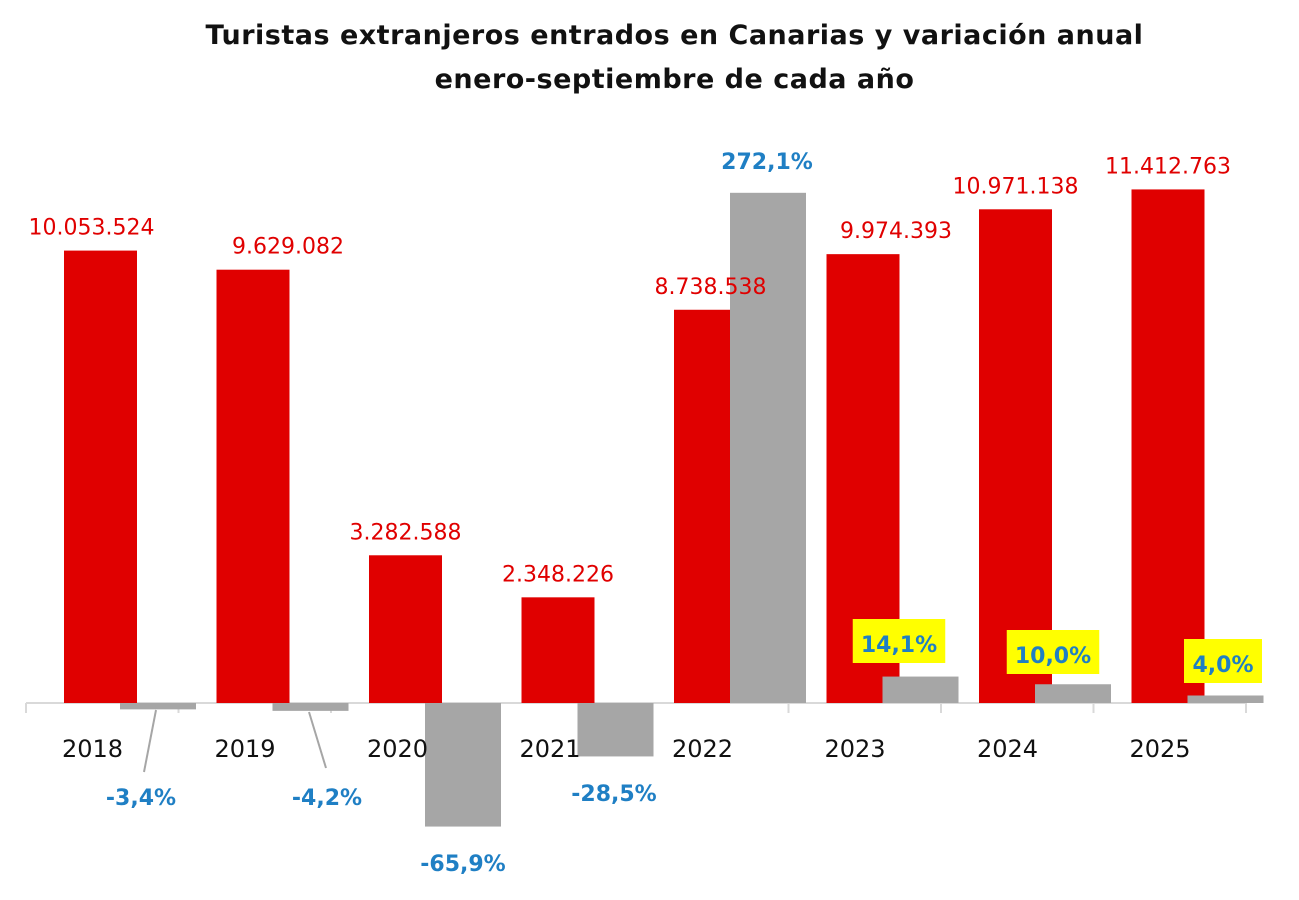 The image size is (1299, 900). I want to click on category-label: 2024, so click(1007, 749).